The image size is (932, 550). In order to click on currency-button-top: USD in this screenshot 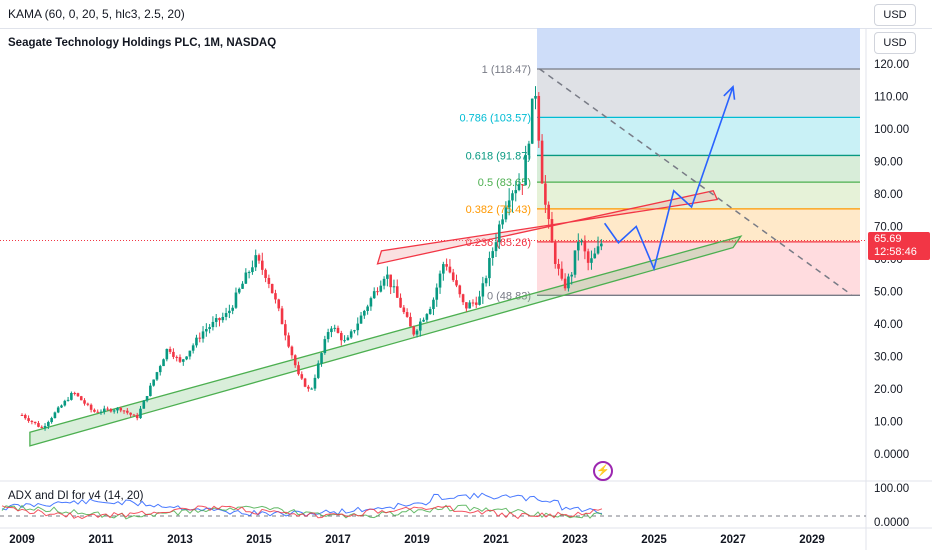, I will do `click(895, 15)`.